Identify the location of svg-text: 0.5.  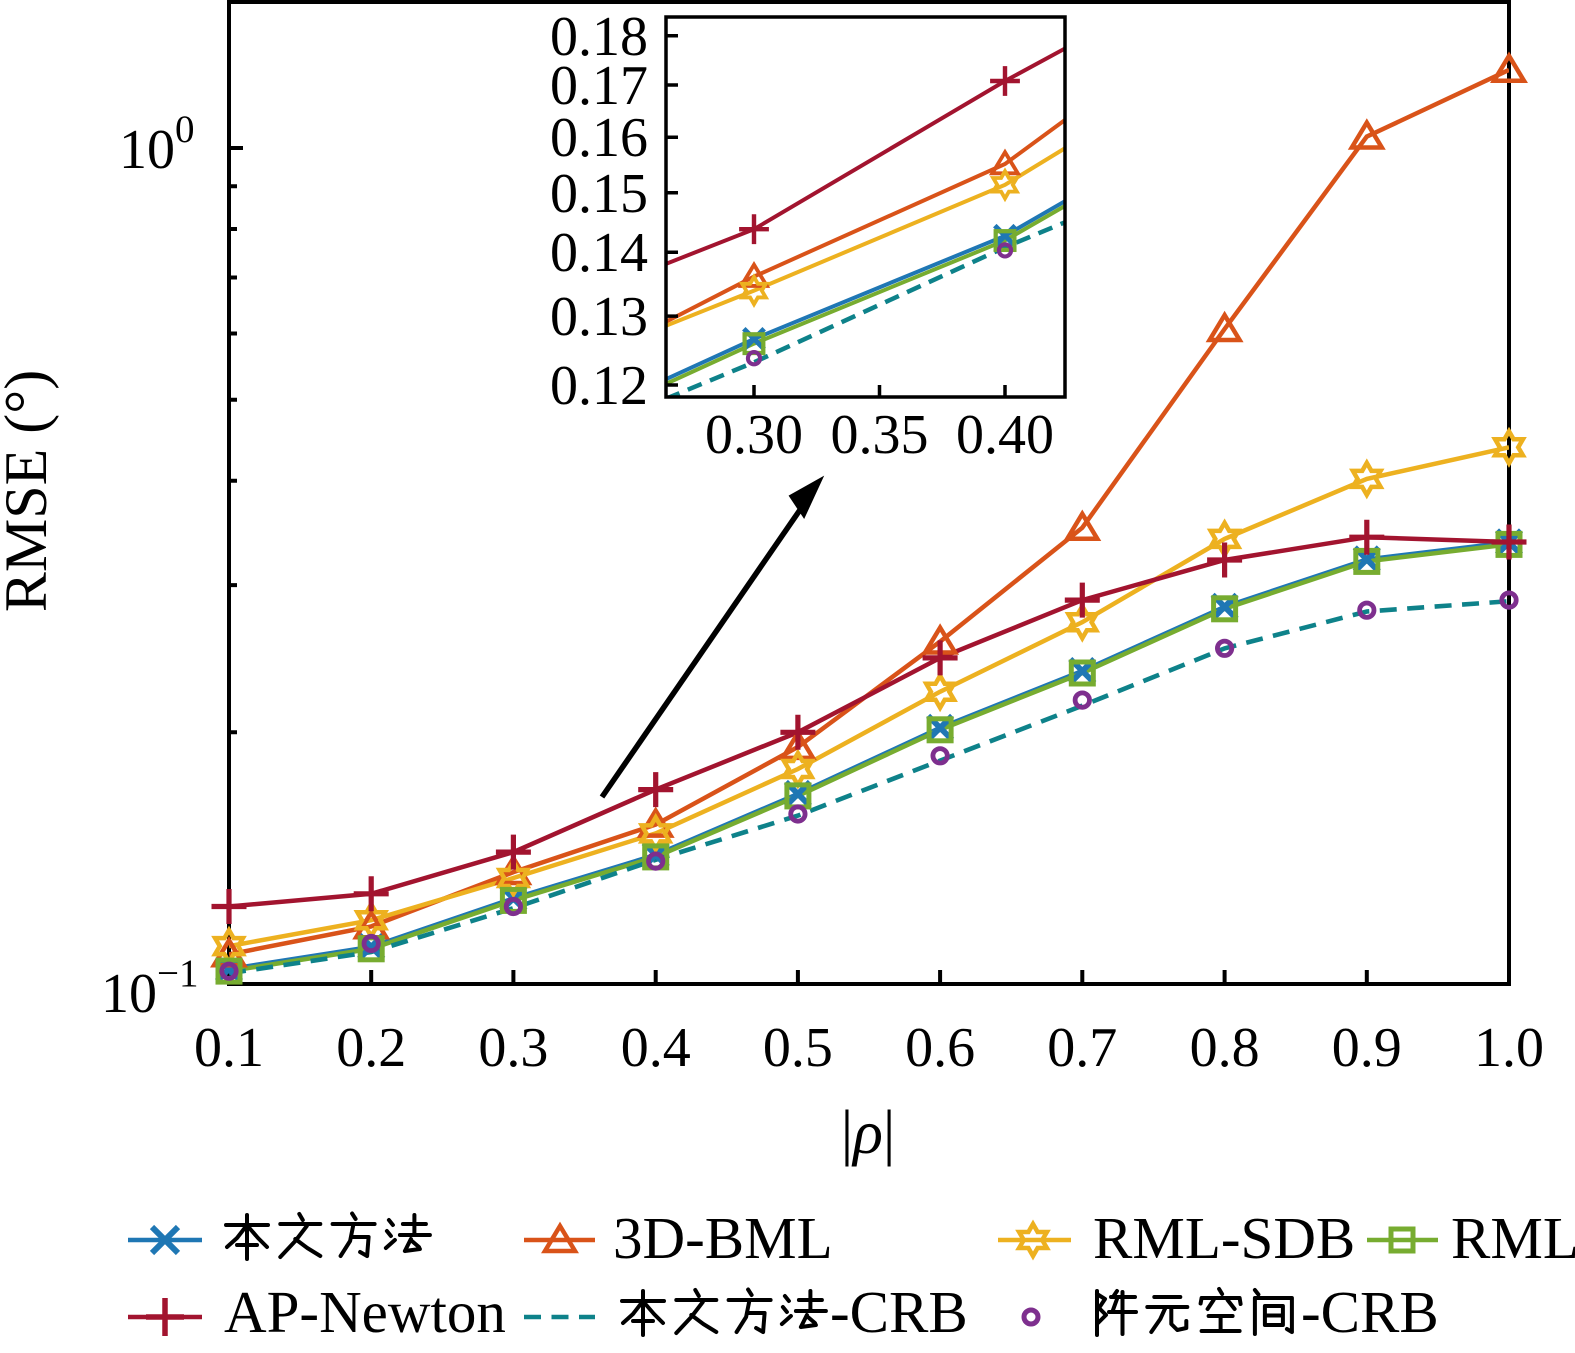
(798, 1048).